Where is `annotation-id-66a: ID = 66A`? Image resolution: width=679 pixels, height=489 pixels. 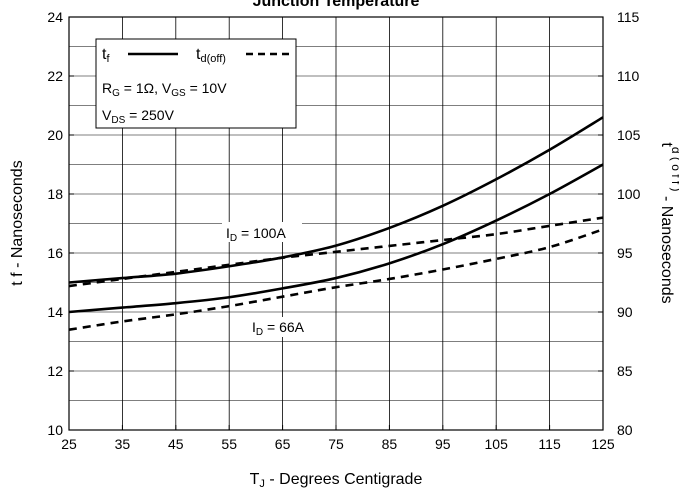 annotation-id-66a: ID = 66A is located at coordinates (286, 327).